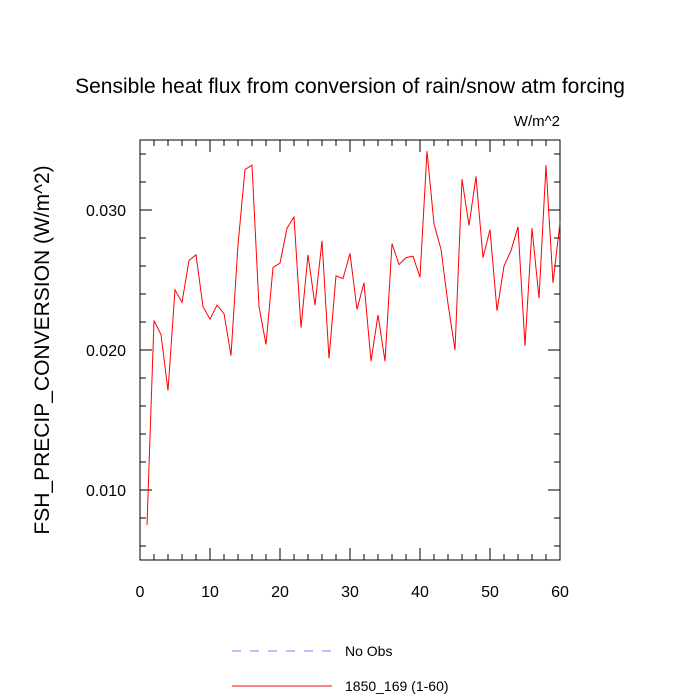 This screenshot has width=700, height=700. What do you see at coordinates (106, 211) in the screenshot?
I see `y-tick-label: 0.030` at bounding box center [106, 211].